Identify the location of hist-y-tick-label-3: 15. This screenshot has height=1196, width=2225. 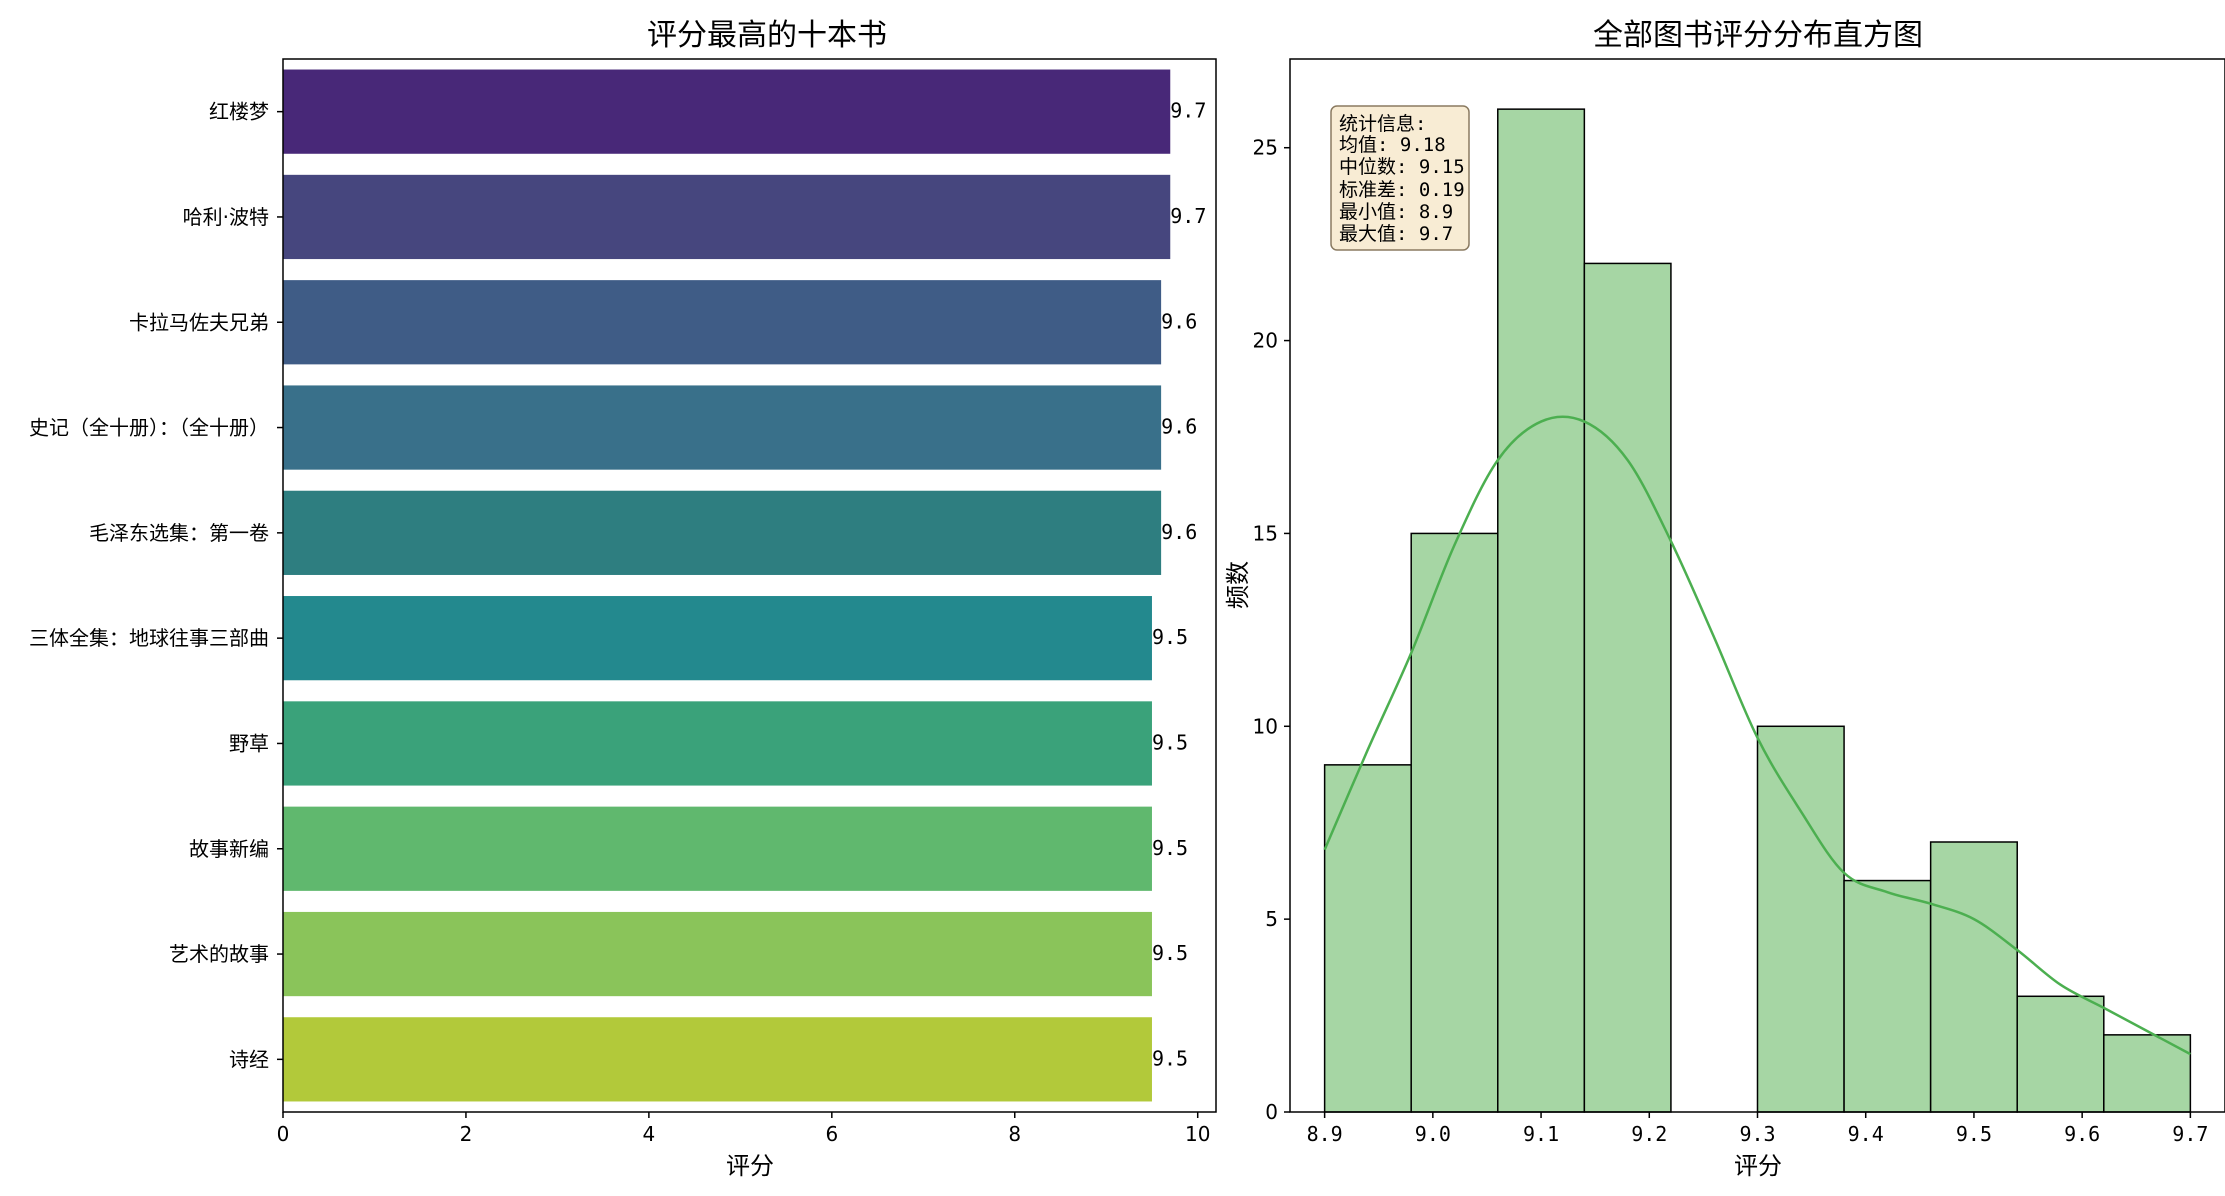
(1265, 533).